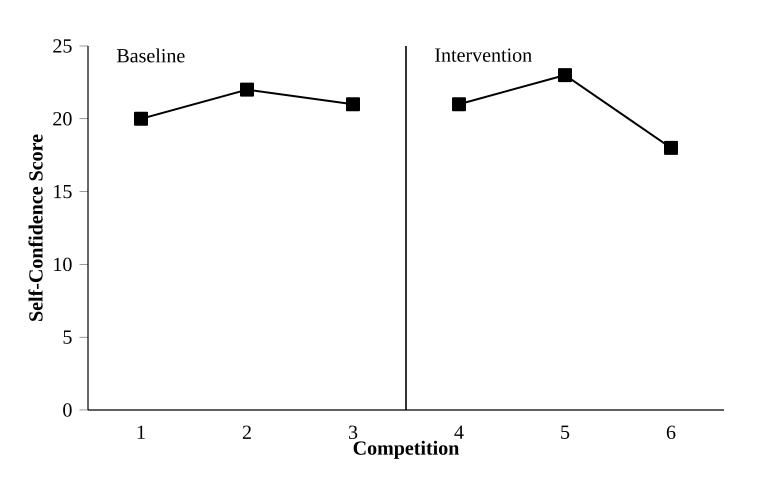 This screenshot has width=762, height=480. I want to click on x-tick-label: 2, so click(246, 432).